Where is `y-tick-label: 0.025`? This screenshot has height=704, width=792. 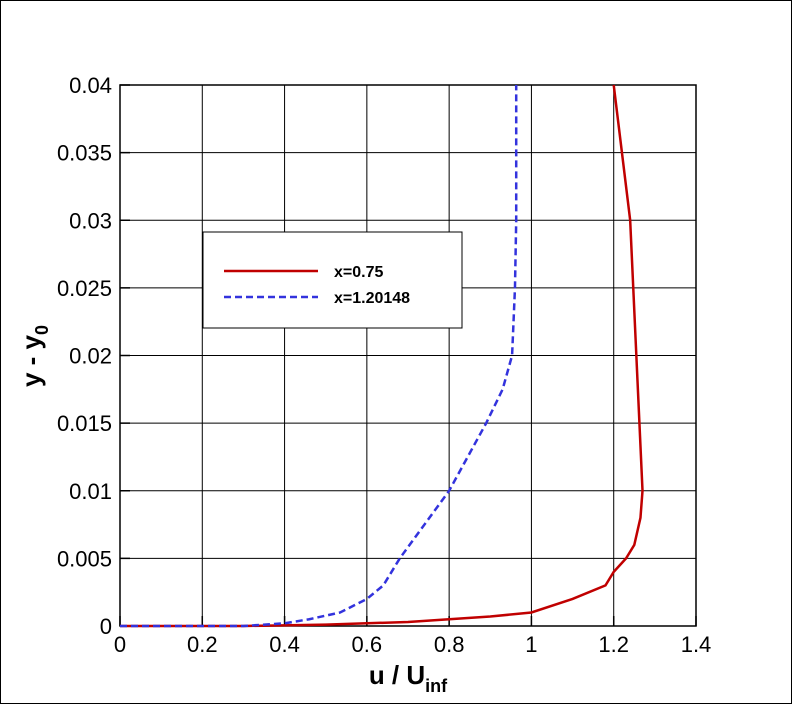
y-tick-label: 0.025 is located at coordinates (84, 288).